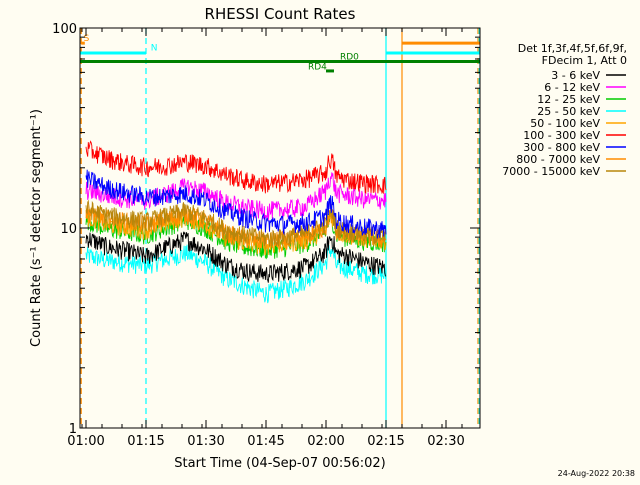 This screenshot has width=640, height=485. What do you see at coordinates (73, 429) in the screenshot?
I see `y-tick-label-0: 1` at bounding box center [73, 429].